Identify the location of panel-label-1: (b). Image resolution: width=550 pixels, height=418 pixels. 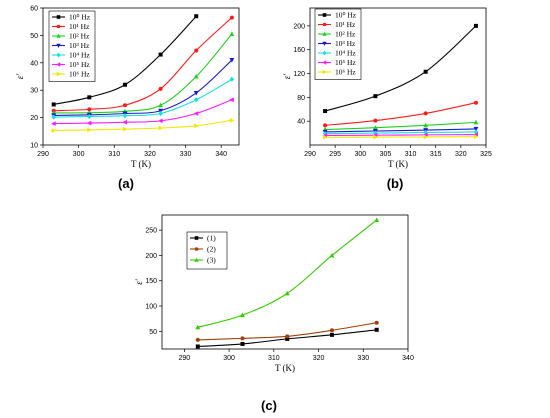
(395, 183).